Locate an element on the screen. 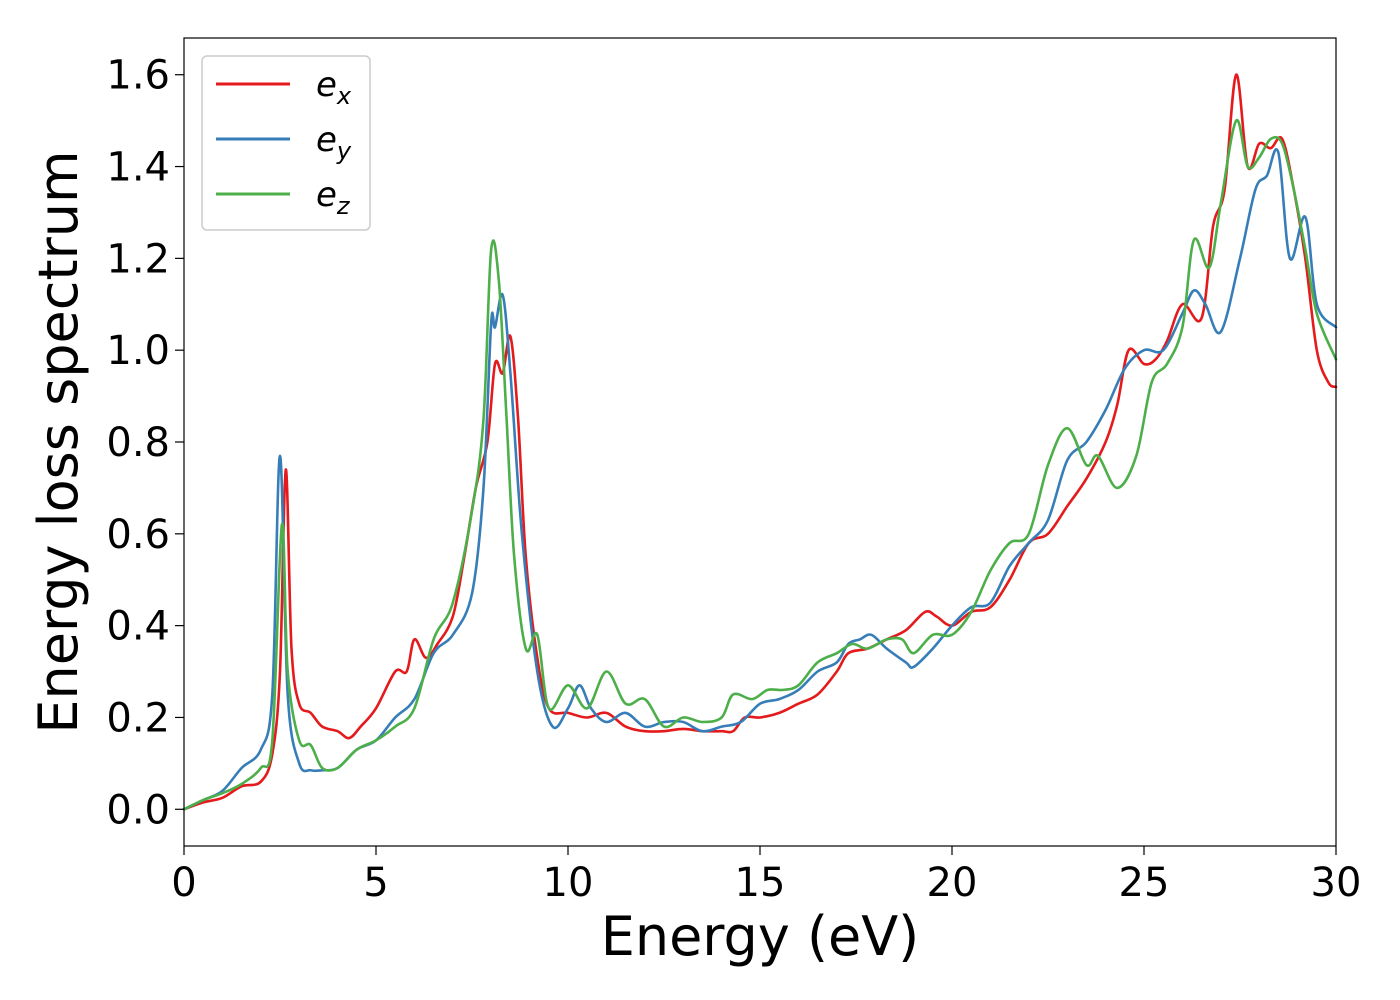 Image resolution: width=1400 pixels, height=1000 pixels. x-tick-label: 30 is located at coordinates (1336, 883).